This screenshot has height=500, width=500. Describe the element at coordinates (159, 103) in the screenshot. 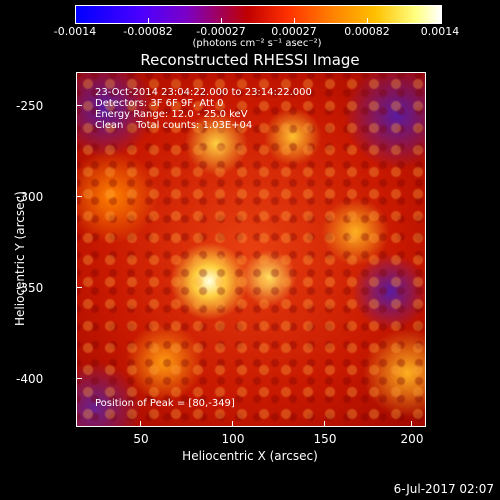

I see `detectors-label: Detectors: 3F 6F 9F, Att 0` at that location.